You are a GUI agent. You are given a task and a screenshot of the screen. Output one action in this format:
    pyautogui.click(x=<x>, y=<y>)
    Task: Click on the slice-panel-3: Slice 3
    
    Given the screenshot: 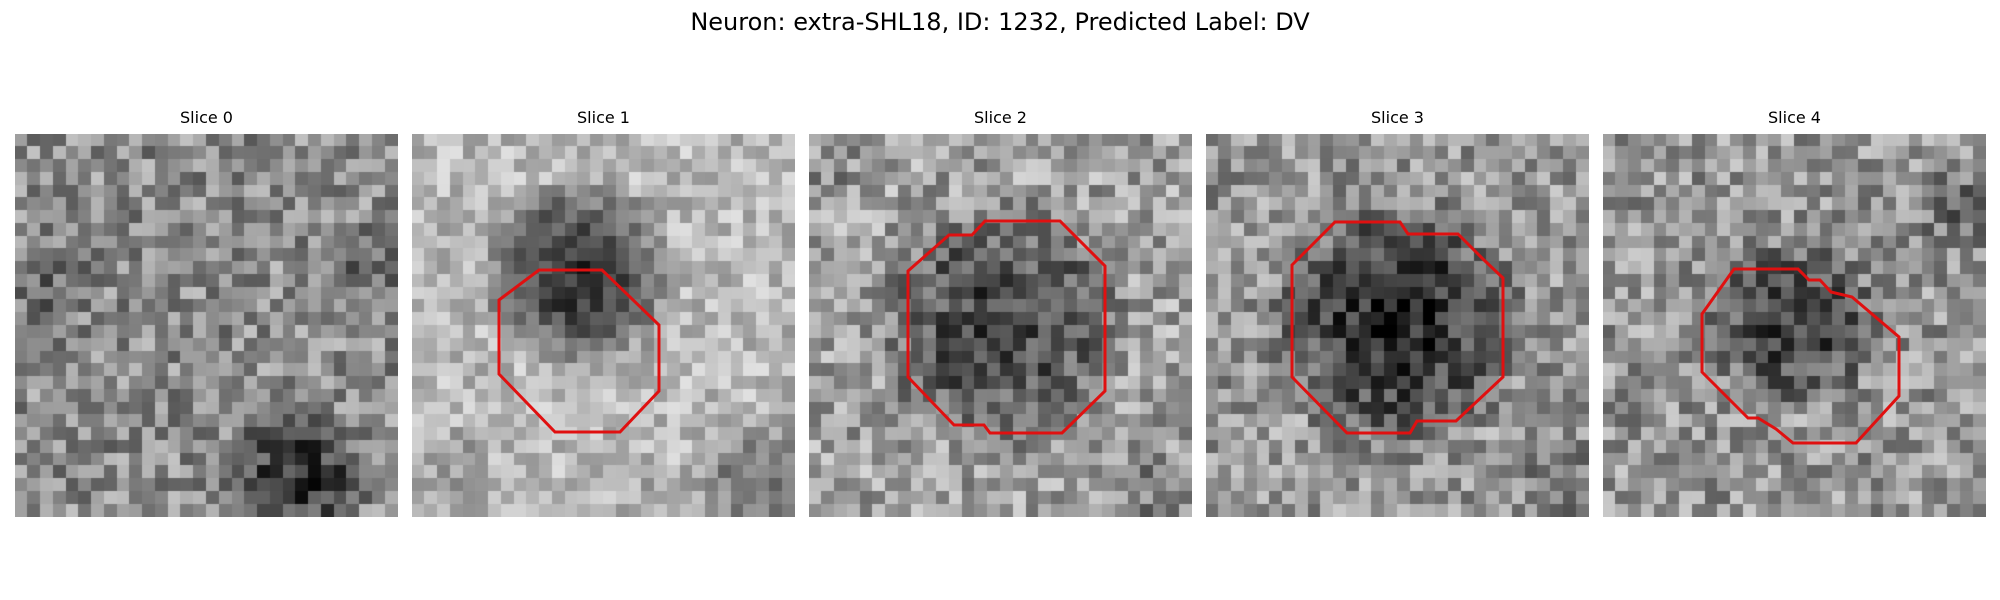 What is the action you would take?
    pyautogui.click(x=1397, y=310)
    